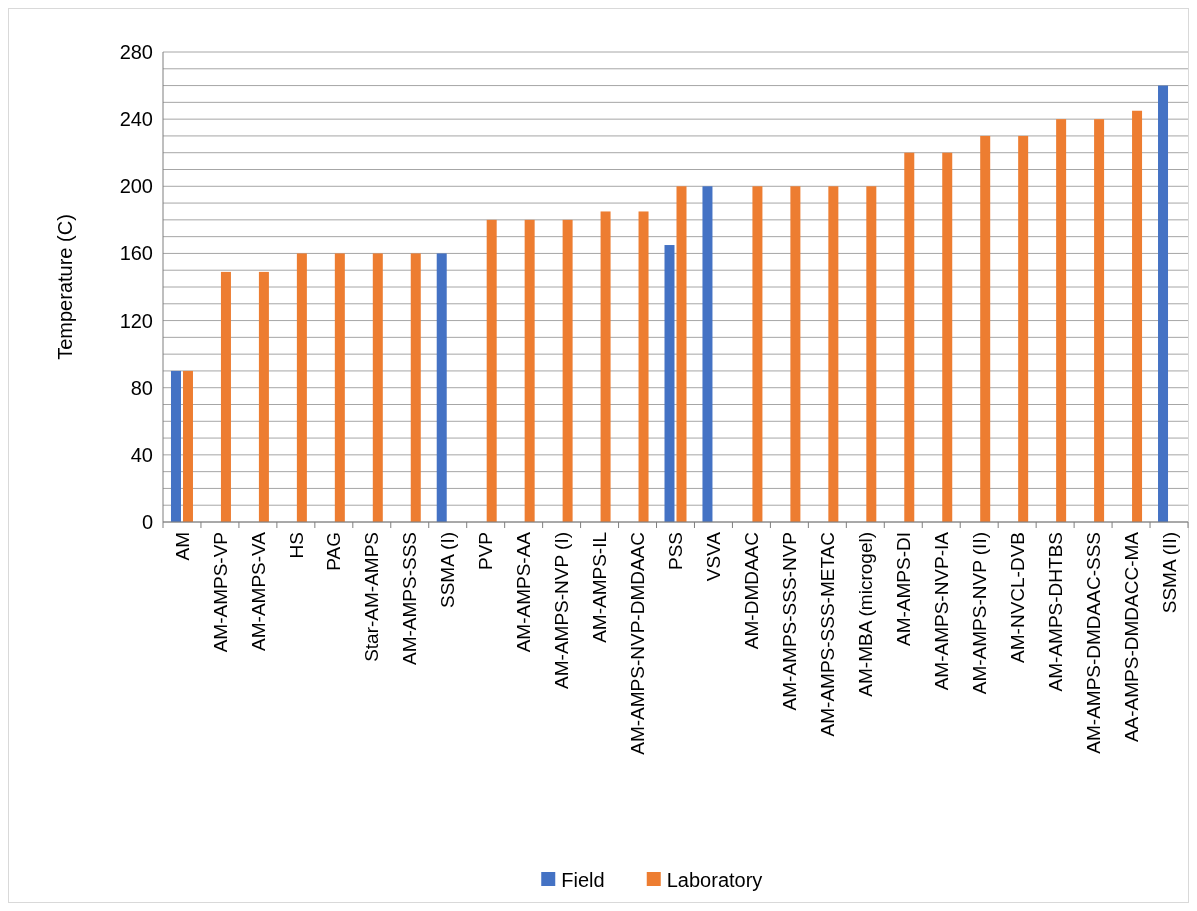  I want to click on x-tick-label: AM-AMPS-SSS, so click(410, 599).